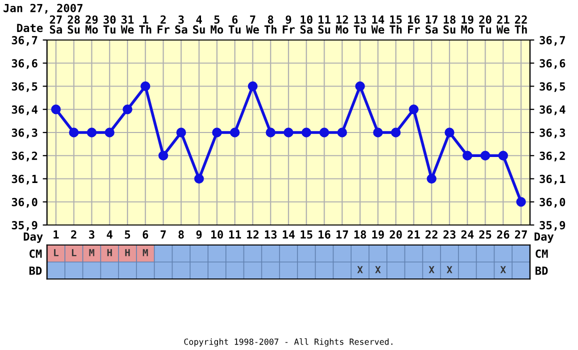 The image size is (578, 350). Describe the element at coordinates (324, 234) in the screenshot. I see `x-tick-label: 16` at that location.